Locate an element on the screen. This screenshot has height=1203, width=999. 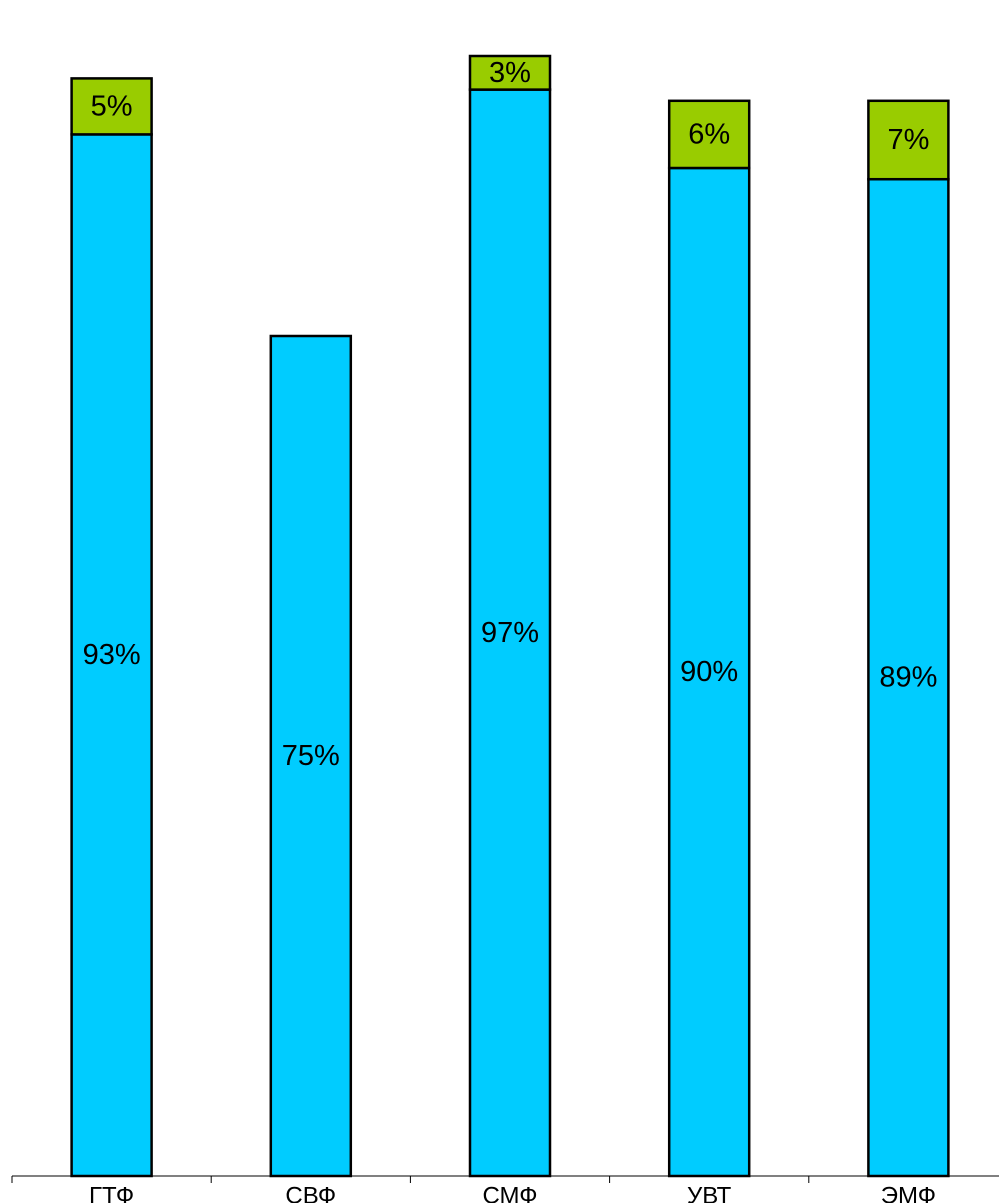
data-label-series-1-1: 93% is located at coordinates (112, 655).